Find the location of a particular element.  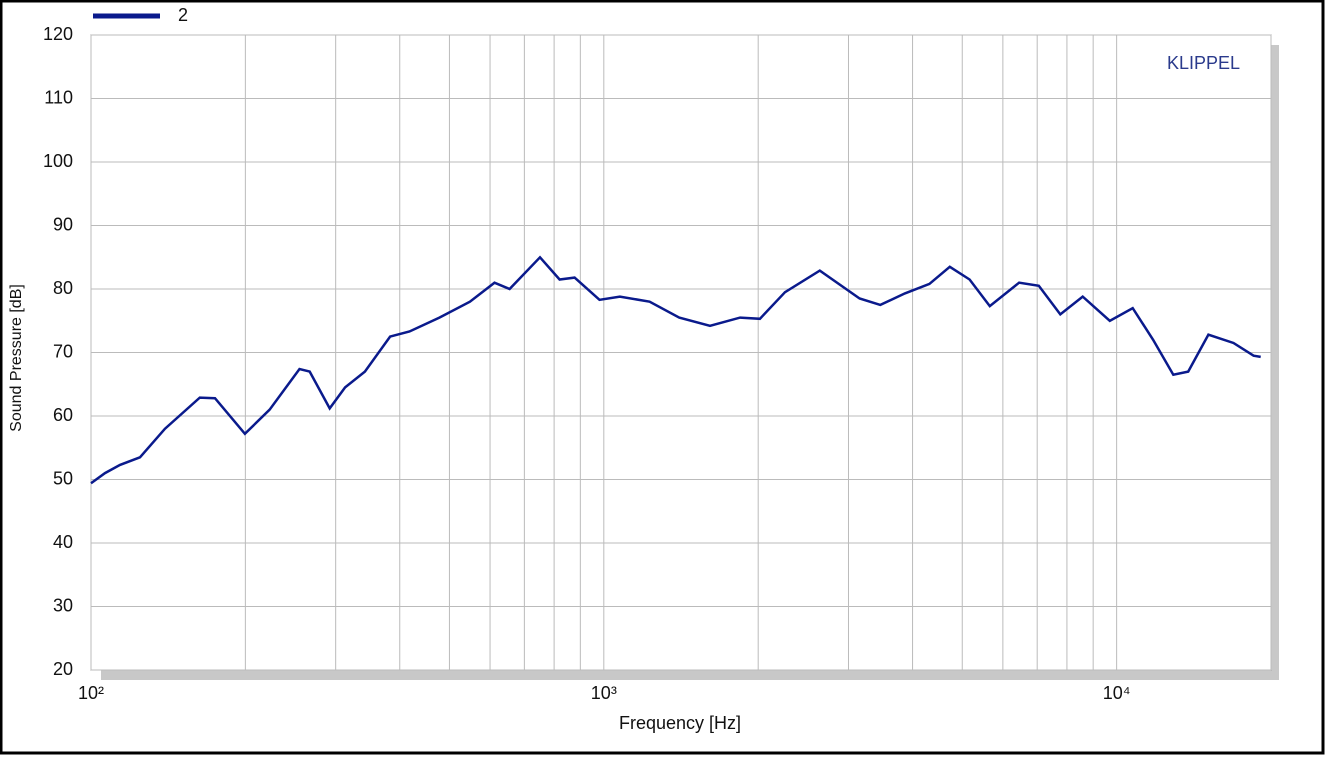

x-tick-label: 10³ is located at coordinates (604, 693).